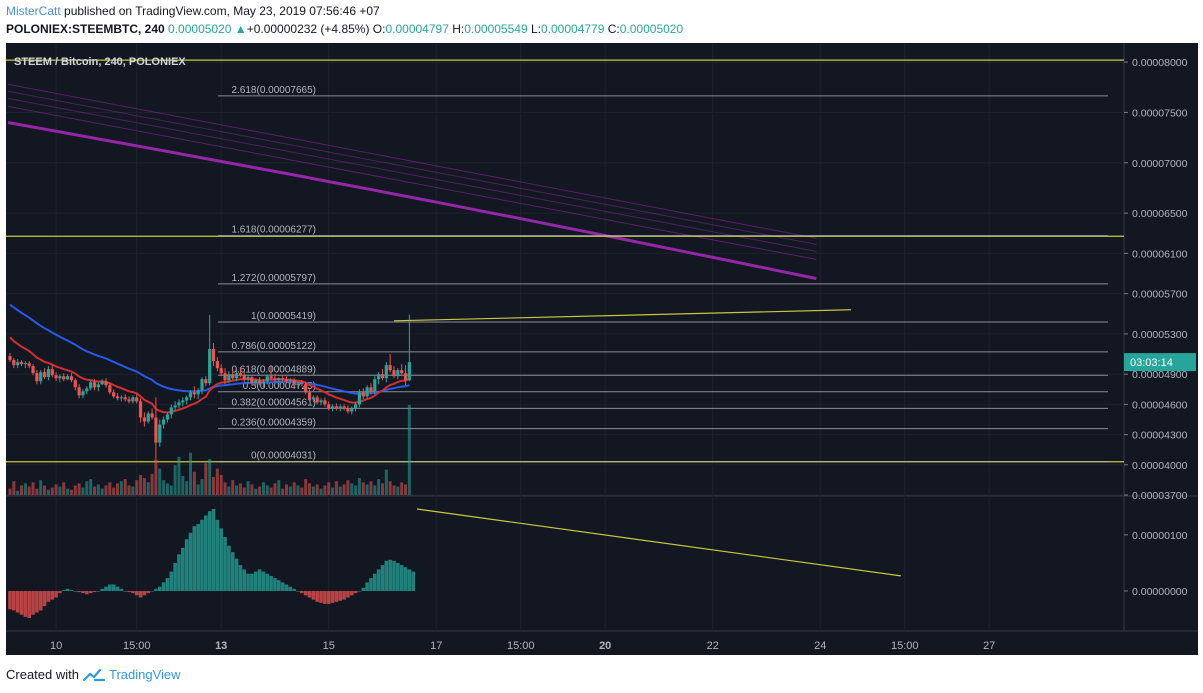 The height and width of the screenshot is (693, 1203). What do you see at coordinates (273, 230) in the screenshot?
I see `fib-level-label: 1.618(0.00006277)` at bounding box center [273, 230].